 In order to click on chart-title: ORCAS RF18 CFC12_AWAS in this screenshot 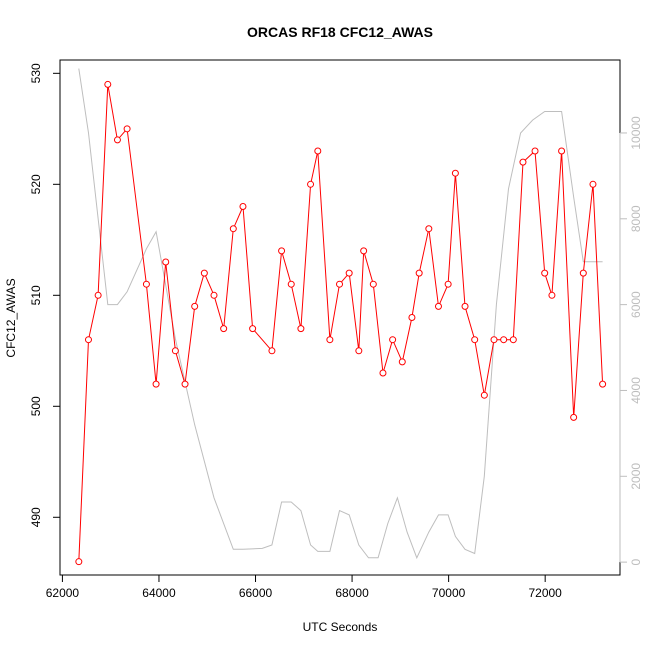, I will do `click(340, 32)`.